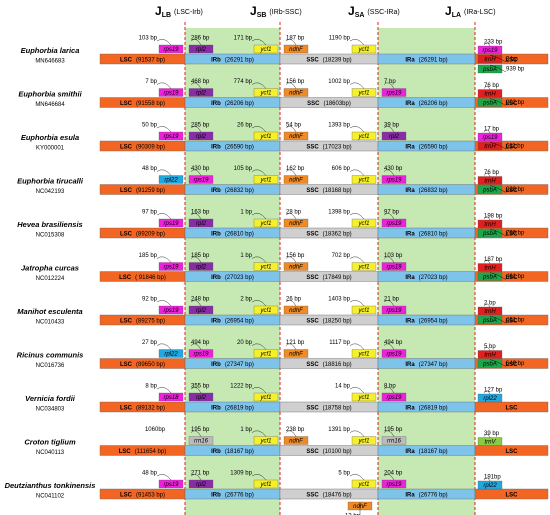 The height and width of the screenshot is (515, 550). I want to click on bp-label: 103 bp, so click(393, 256).